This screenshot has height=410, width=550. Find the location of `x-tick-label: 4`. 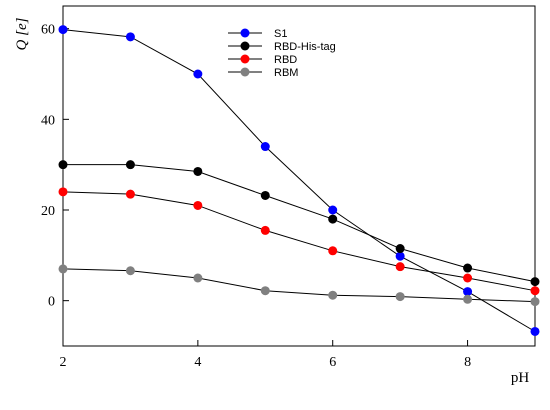

x-tick-label: 4 is located at coordinates (197, 362).